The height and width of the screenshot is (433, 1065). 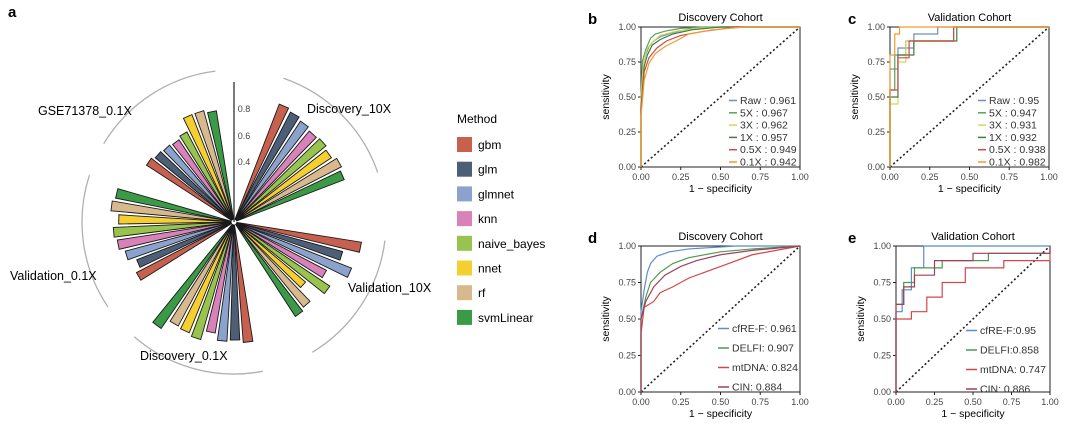 I want to click on panel-label-e: e, so click(x=852, y=238).